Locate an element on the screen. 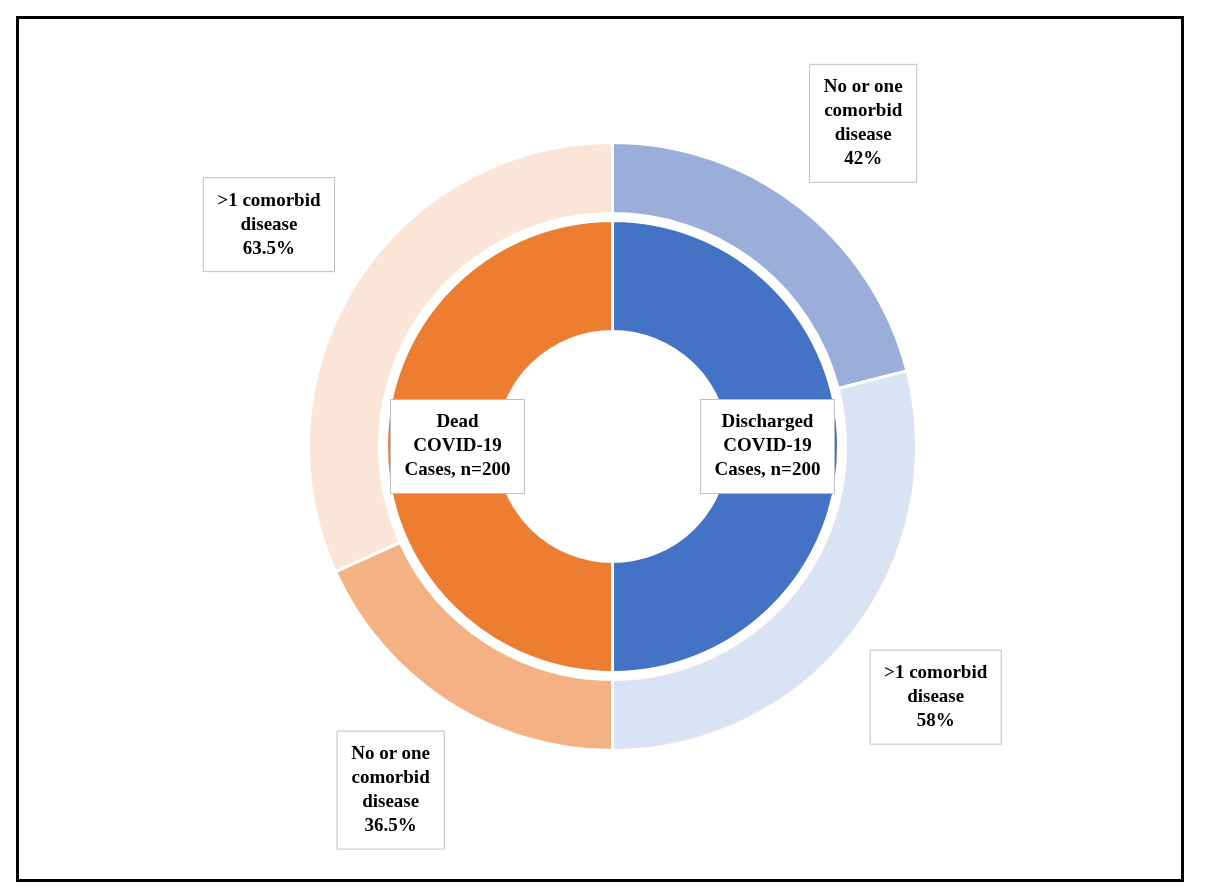  slice-label: Discharged COVID-19 Cases, n=200 is located at coordinates (767, 445).